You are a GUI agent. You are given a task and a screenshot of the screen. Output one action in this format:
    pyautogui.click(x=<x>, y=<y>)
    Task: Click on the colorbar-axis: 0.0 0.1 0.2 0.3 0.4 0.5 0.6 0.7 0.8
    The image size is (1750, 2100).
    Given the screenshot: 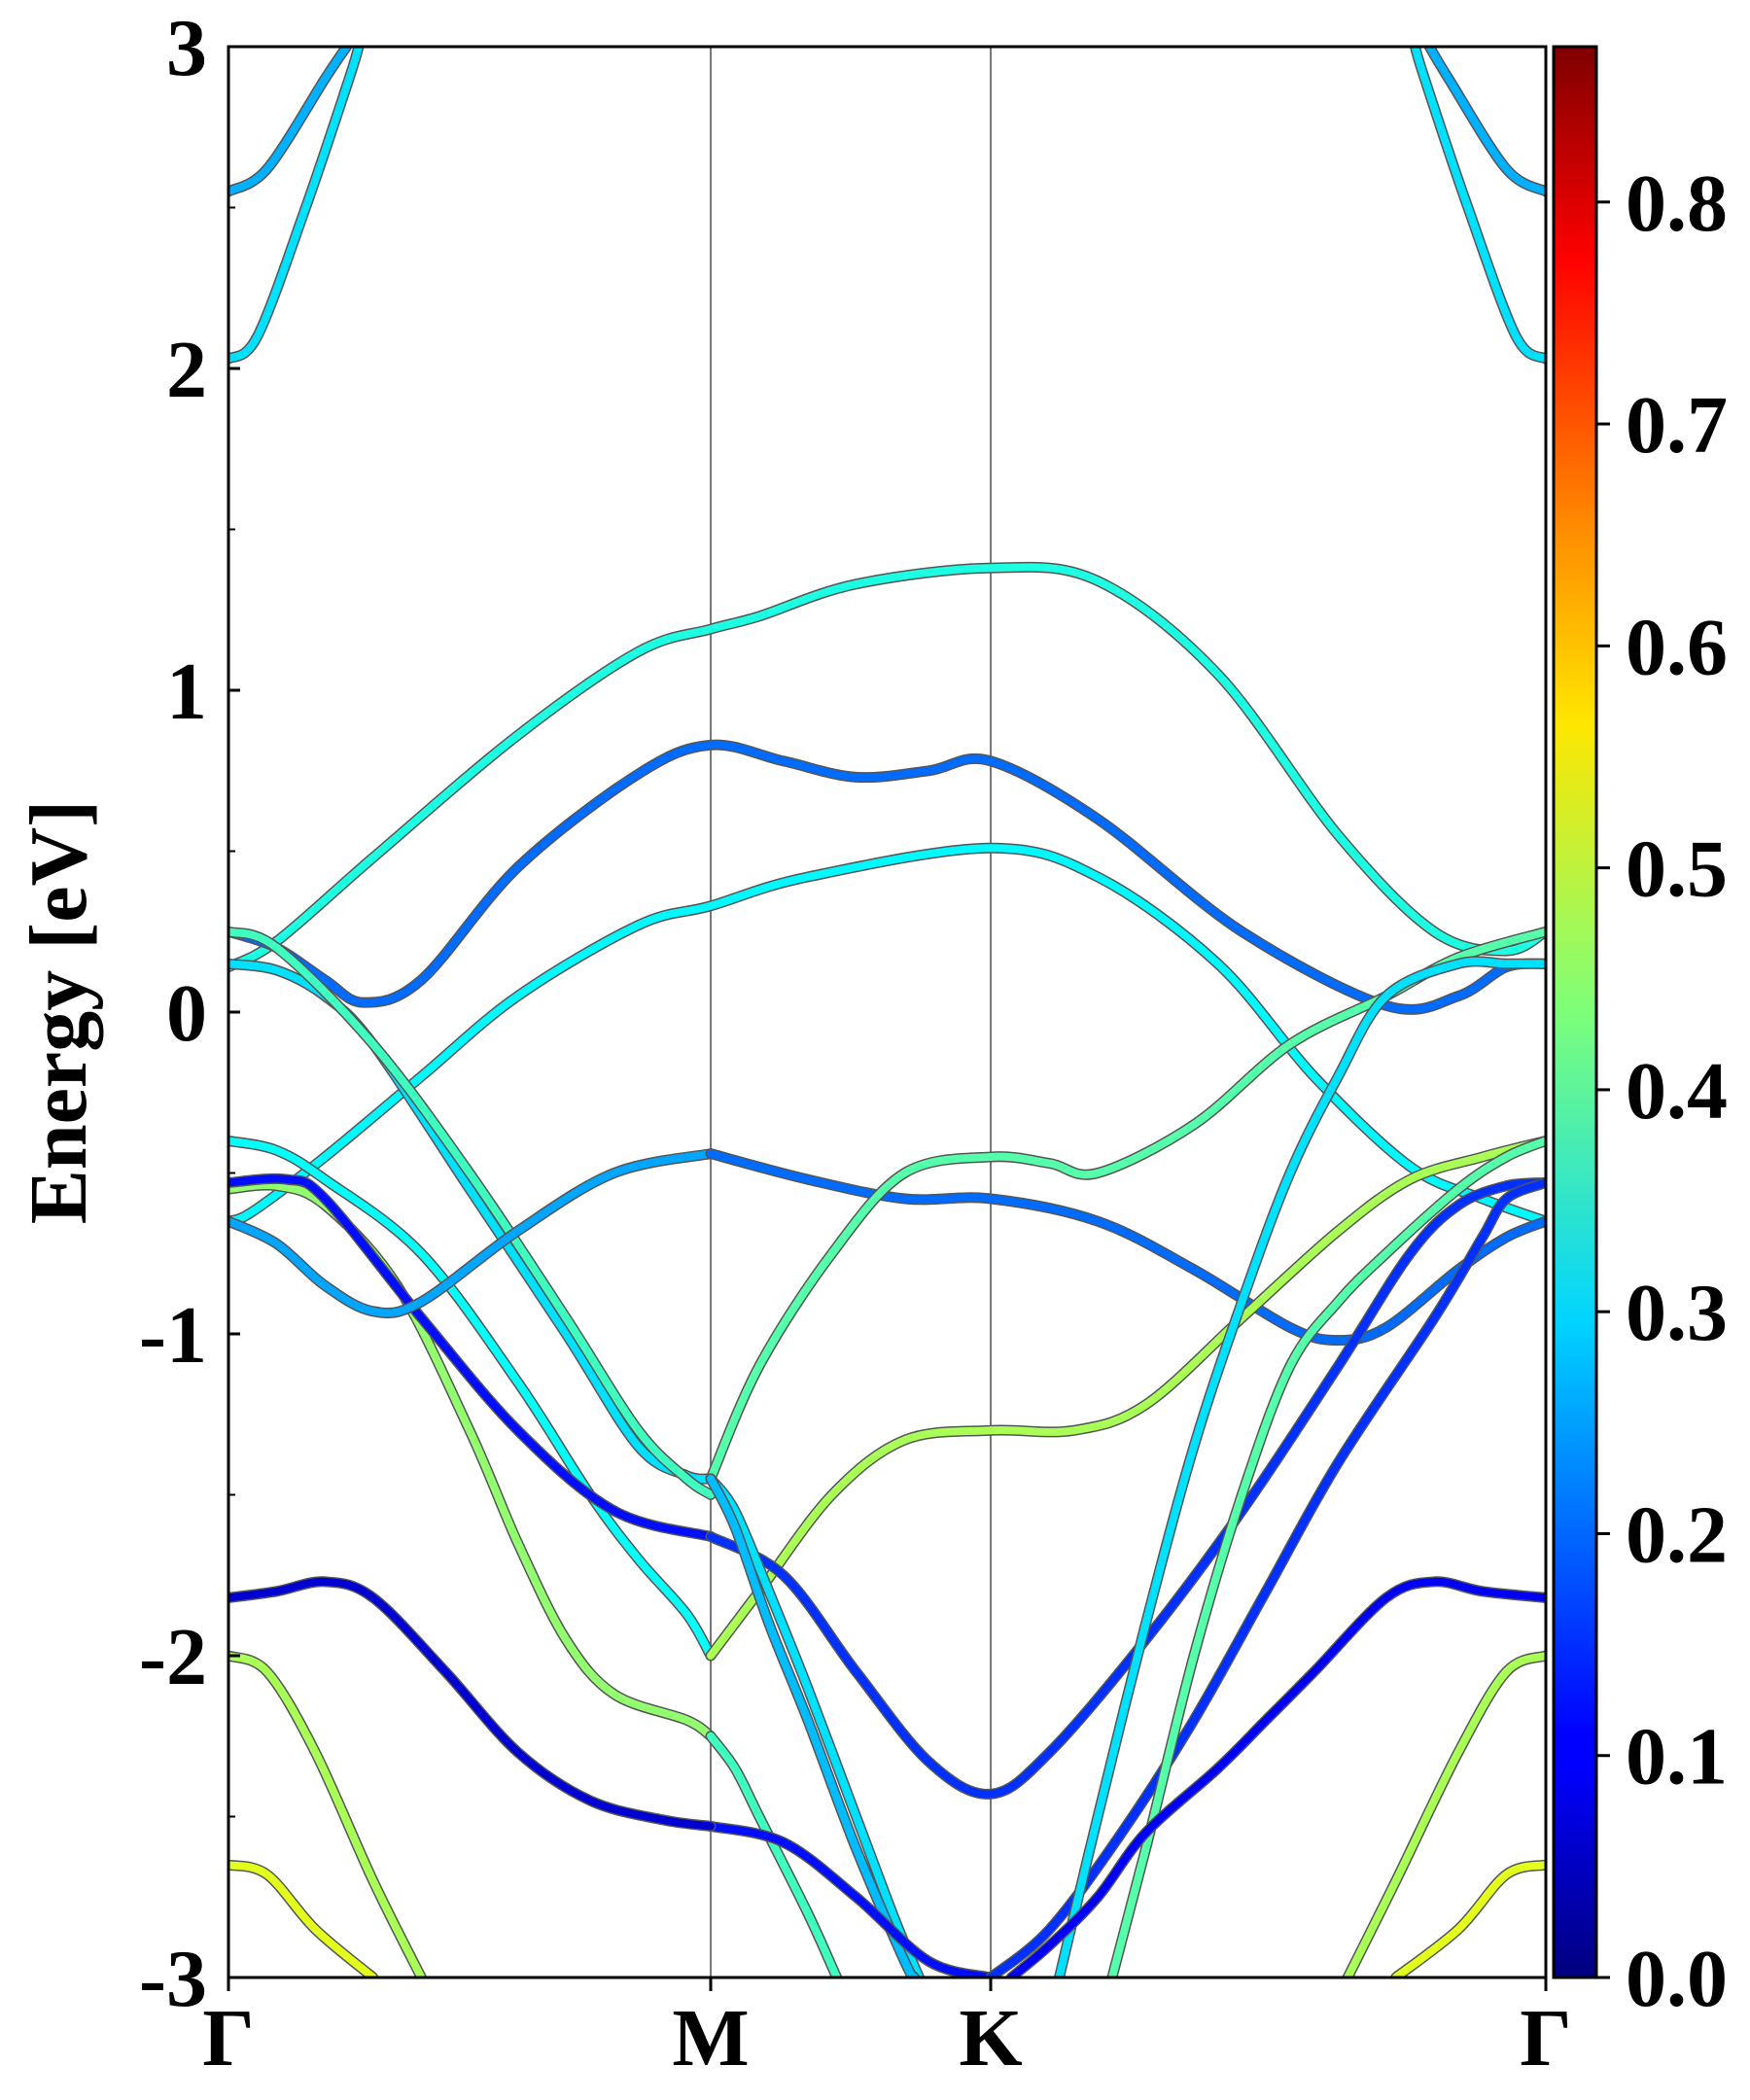 What is the action you would take?
    pyautogui.click(x=1662, y=1091)
    